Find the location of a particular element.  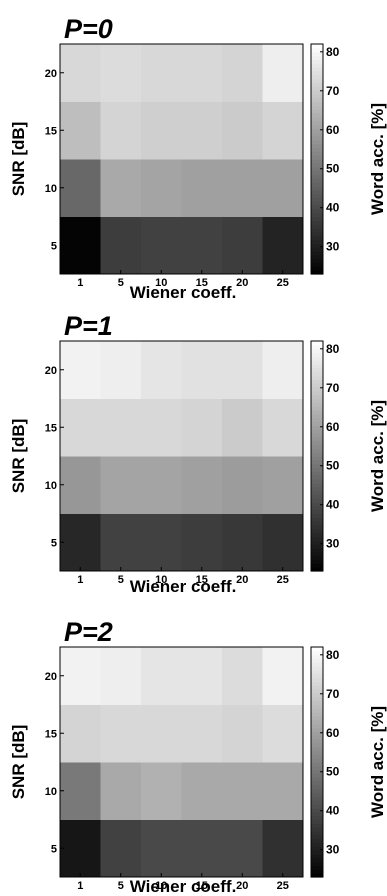

y-axis-label: SNR [dB] is located at coordinates (18, 762).